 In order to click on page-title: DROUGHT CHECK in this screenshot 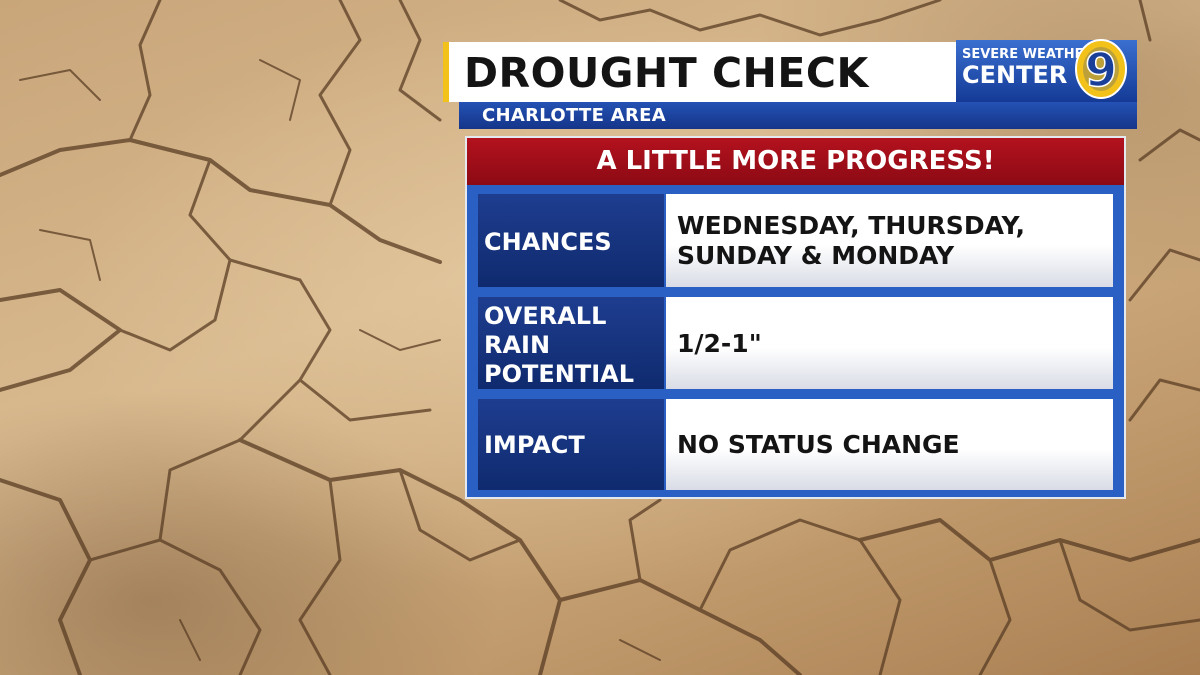, I will do `click(666, 73)`.